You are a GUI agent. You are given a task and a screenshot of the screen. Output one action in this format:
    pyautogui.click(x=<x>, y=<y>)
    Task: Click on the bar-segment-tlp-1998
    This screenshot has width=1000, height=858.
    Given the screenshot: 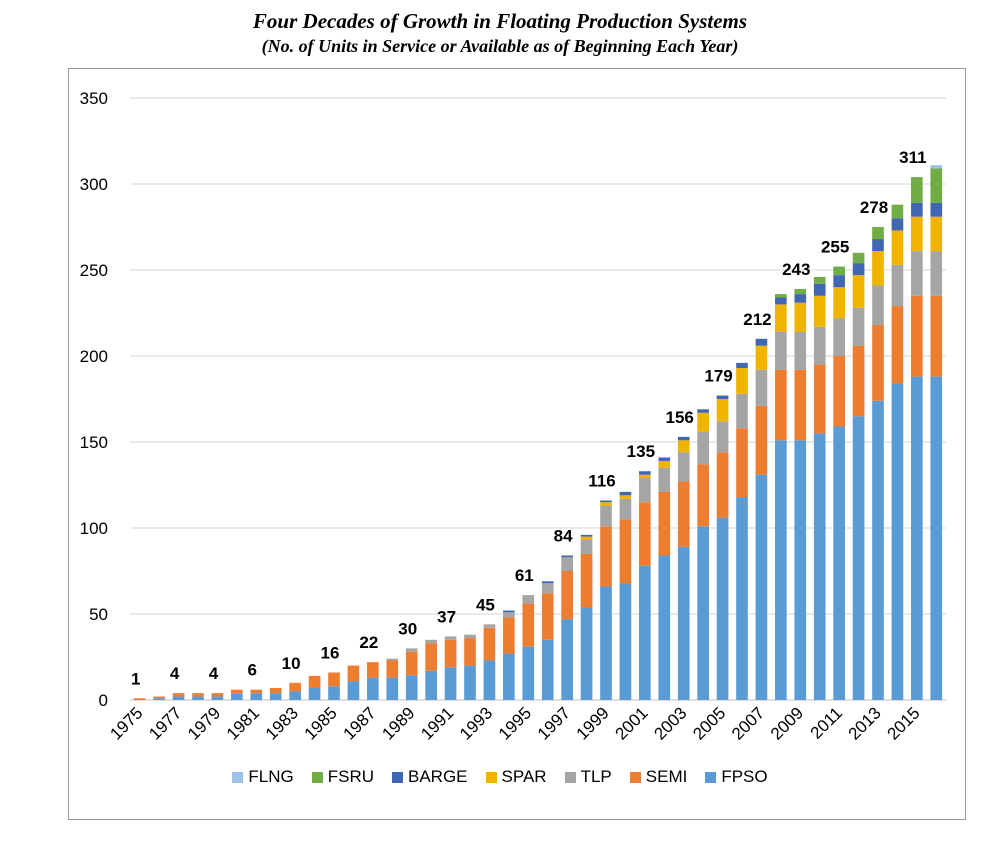 What is the action you would take?
    pyautogui.click(x=586, y=547)
    